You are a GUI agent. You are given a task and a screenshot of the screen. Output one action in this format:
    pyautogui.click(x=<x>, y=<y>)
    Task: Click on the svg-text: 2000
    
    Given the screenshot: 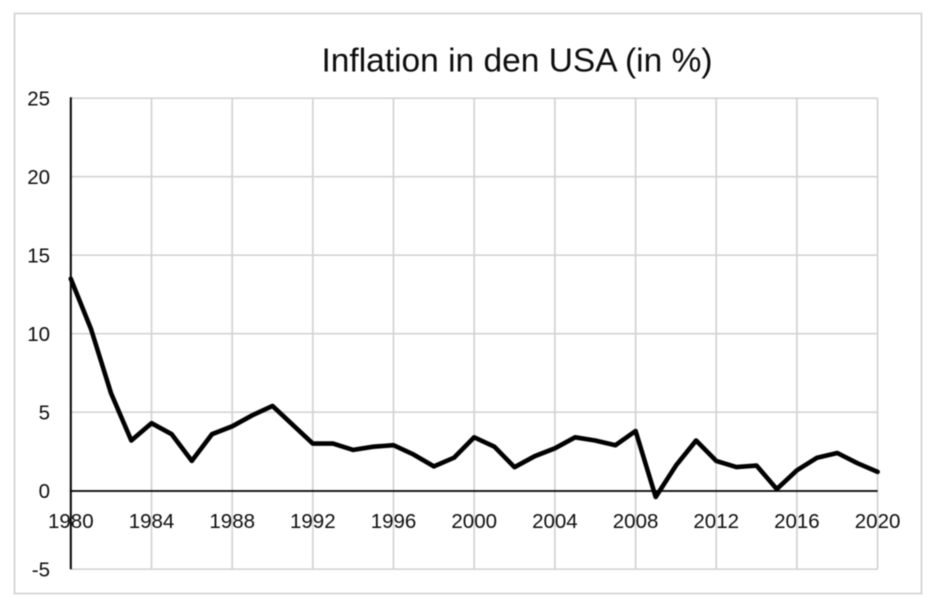 What is the action you would take?
    pyautogui.click(x=474, y=521)
    